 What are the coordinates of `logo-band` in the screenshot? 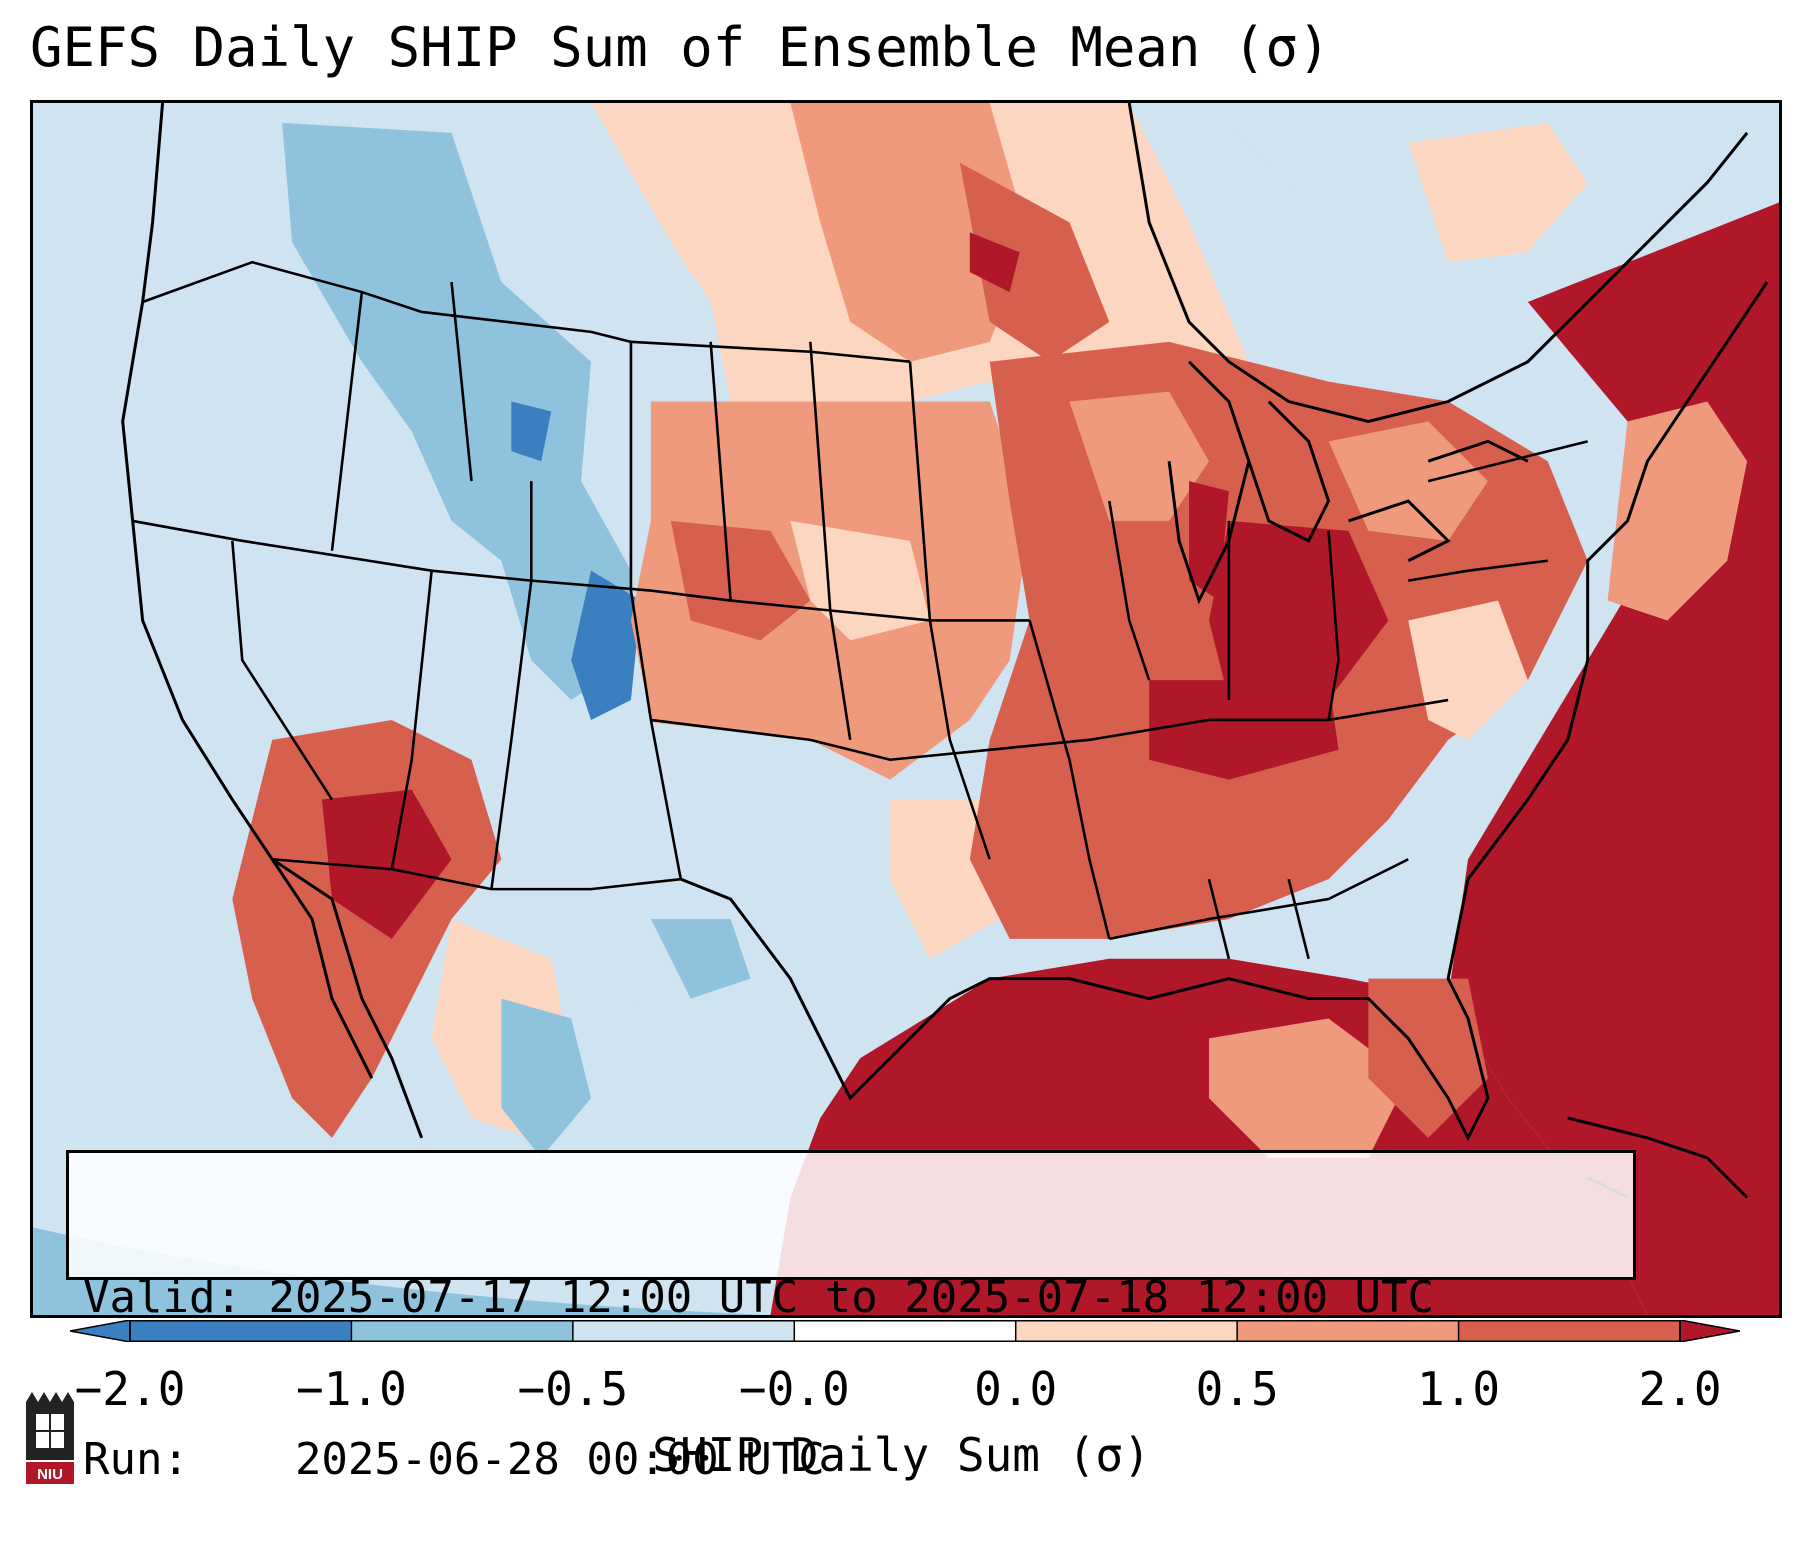 It's located at (50, 1473).